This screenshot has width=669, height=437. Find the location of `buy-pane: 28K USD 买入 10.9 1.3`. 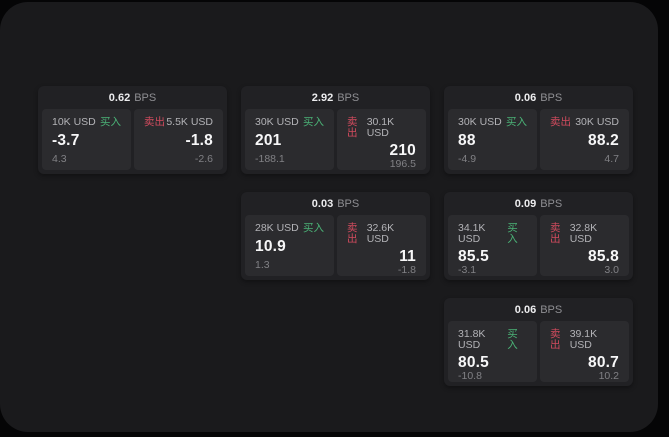

buy-pane: 28K USD 买入 10.9 1.3 is located at coordinates (289, 245).